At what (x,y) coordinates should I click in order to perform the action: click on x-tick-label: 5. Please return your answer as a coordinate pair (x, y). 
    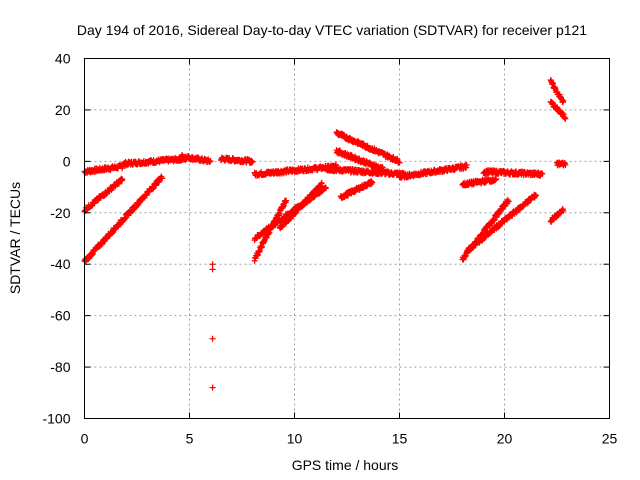
    Looking at the image, I should click on (190, 439).